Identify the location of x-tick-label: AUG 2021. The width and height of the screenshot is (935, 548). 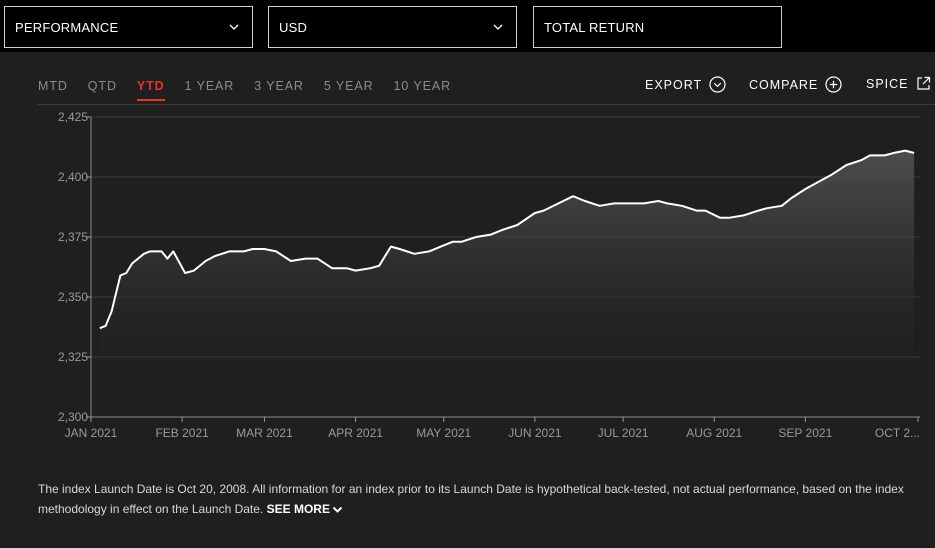
(714, 433).